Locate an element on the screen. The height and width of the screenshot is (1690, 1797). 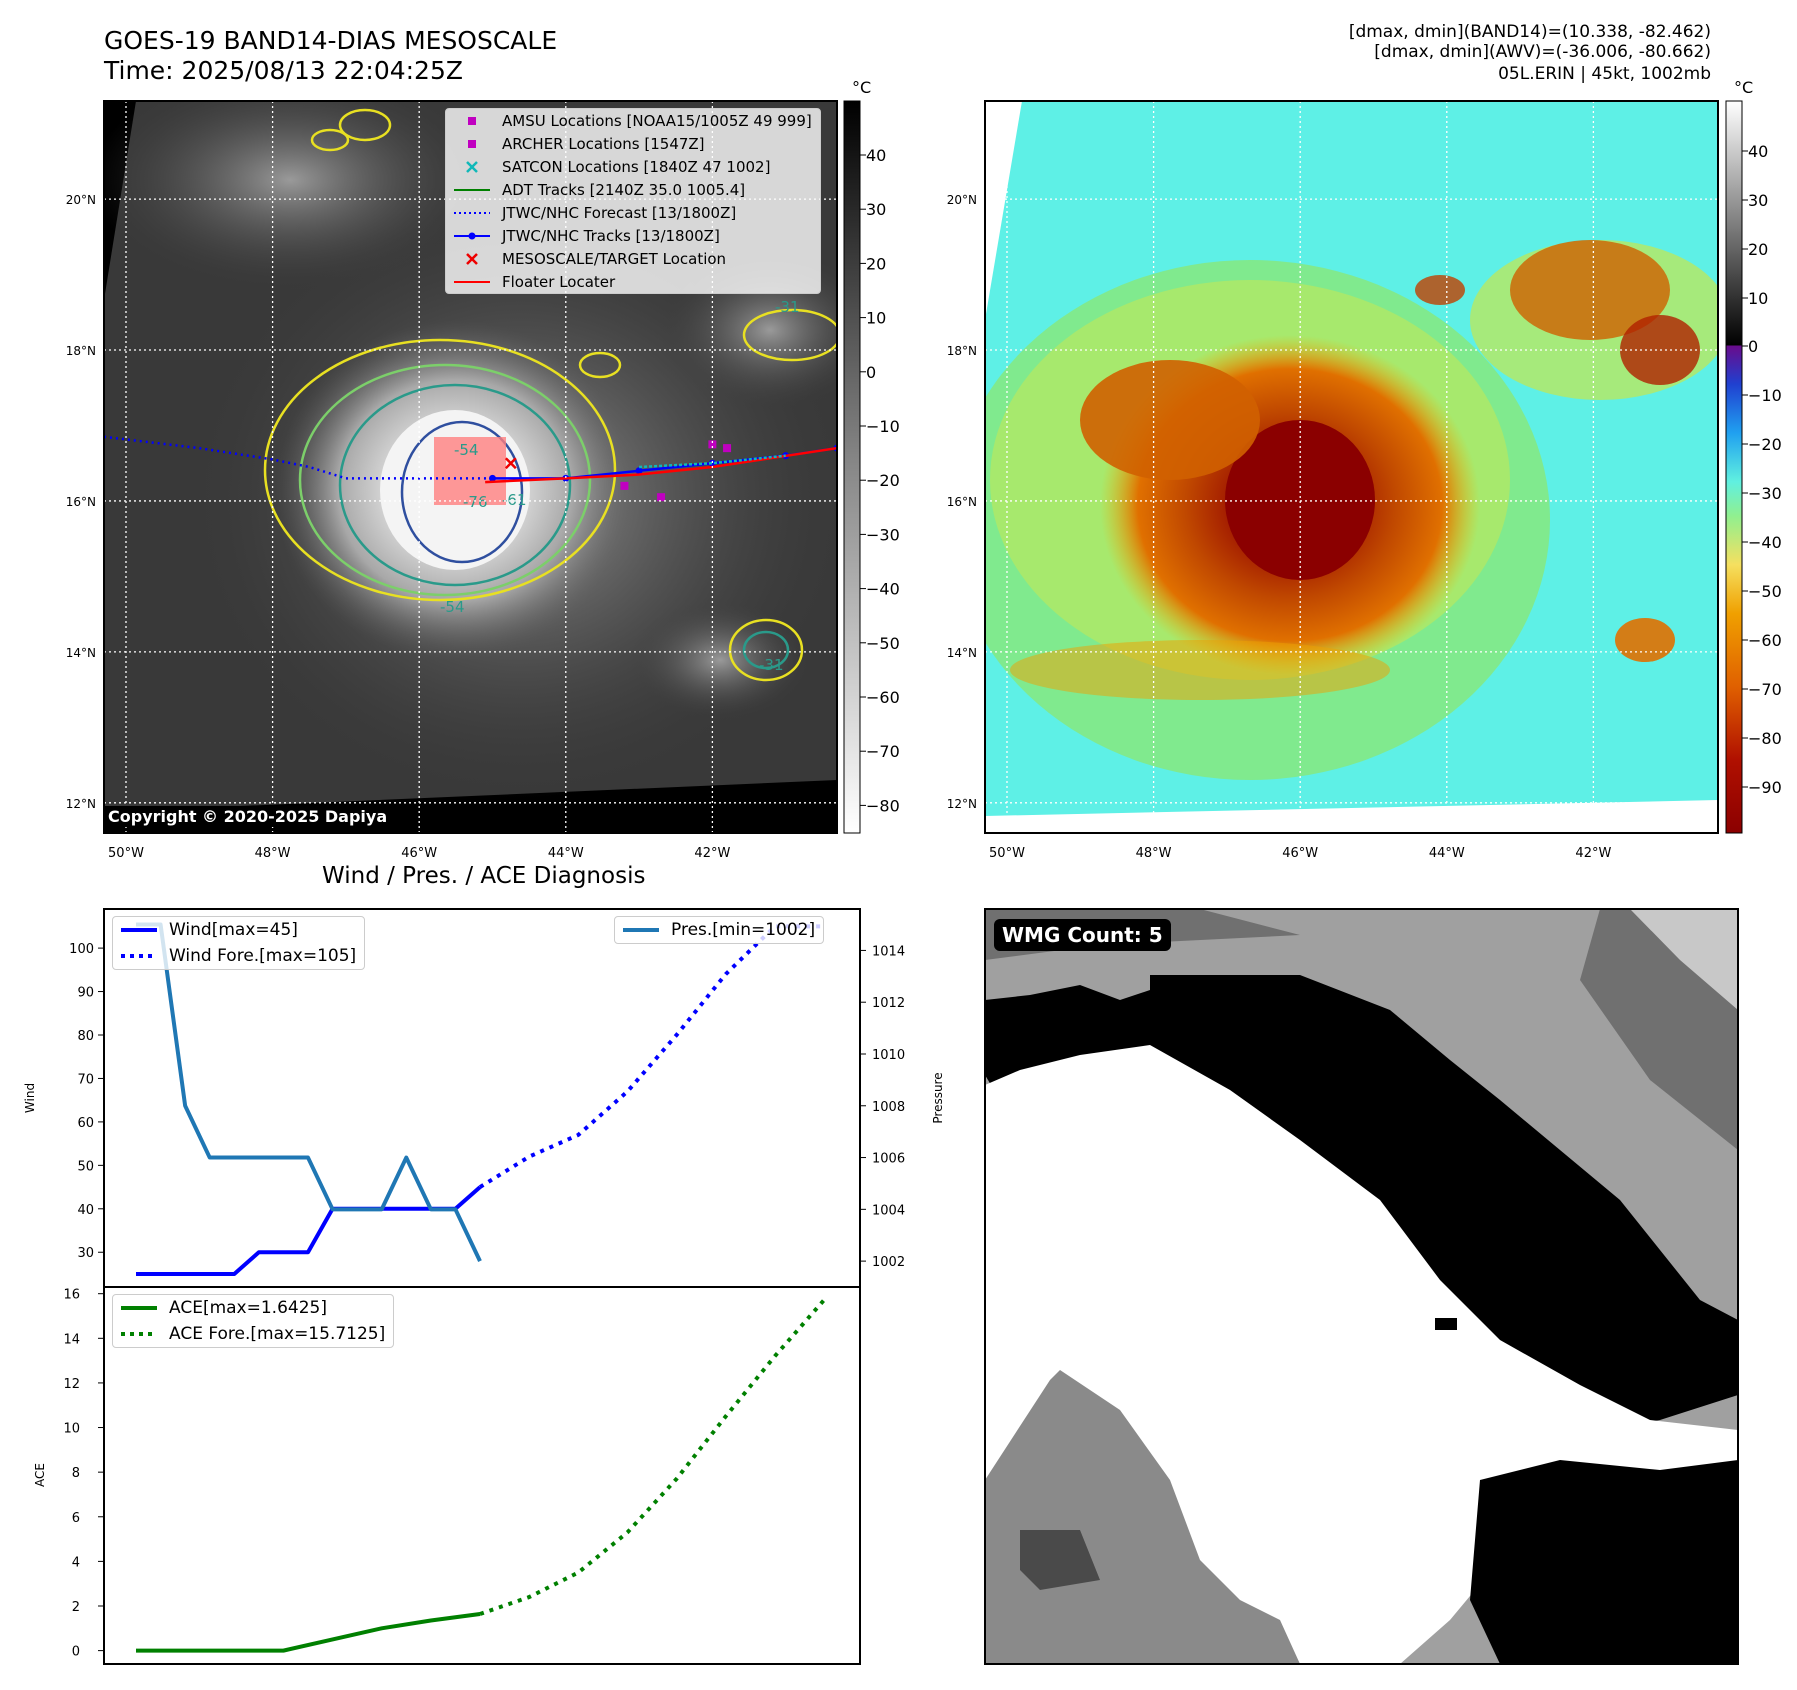
jtwc-forecast-track is located at coordinates (298, 457).